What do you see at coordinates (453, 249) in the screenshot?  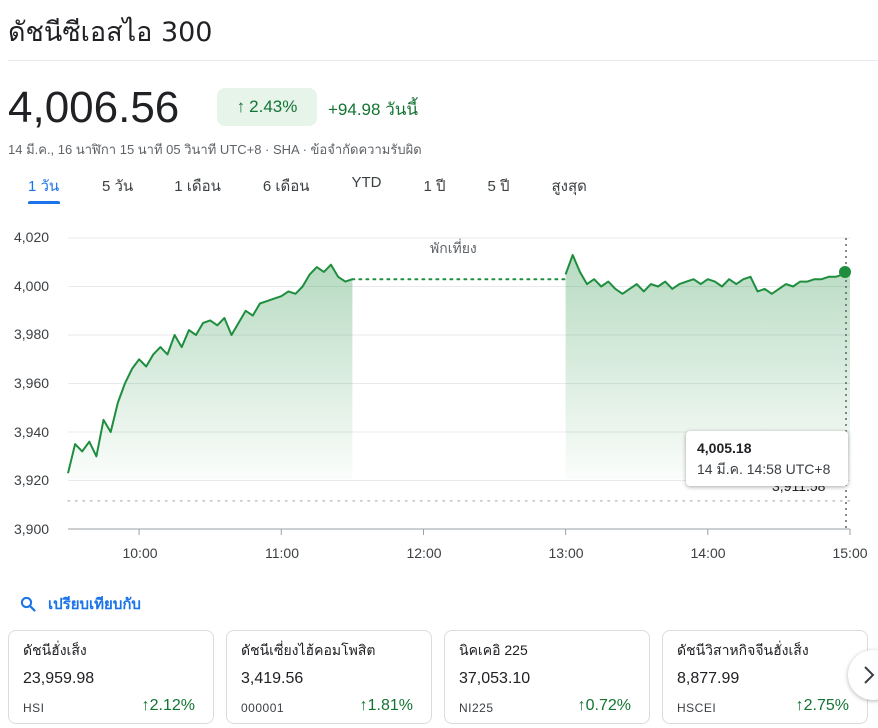 I see `lunch-break-label: พักเที่ยง` at bounding box center [453, 249].